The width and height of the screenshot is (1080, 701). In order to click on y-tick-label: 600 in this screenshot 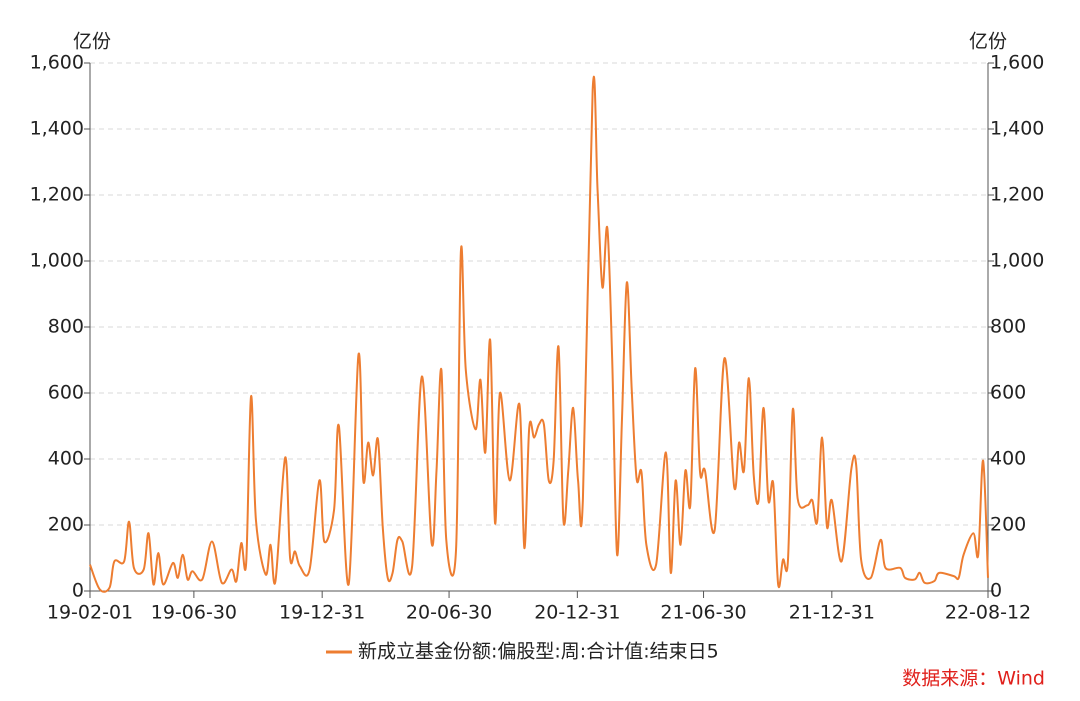, I will do `click(66, 393)`.